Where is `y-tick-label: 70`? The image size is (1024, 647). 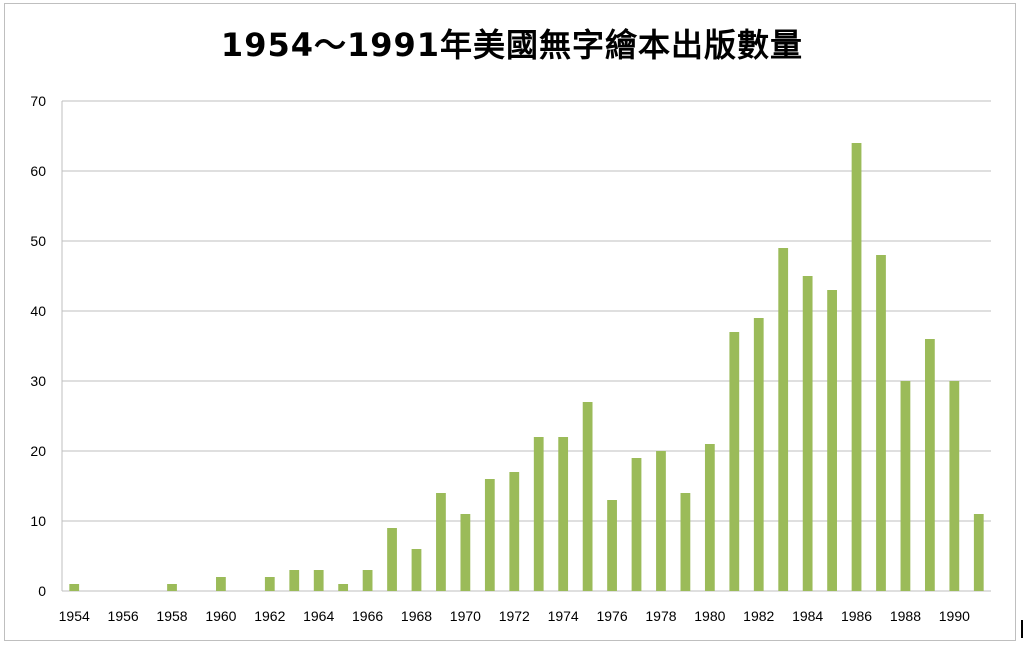
y-tick-label: 70 is located at coordinates (38, 101).